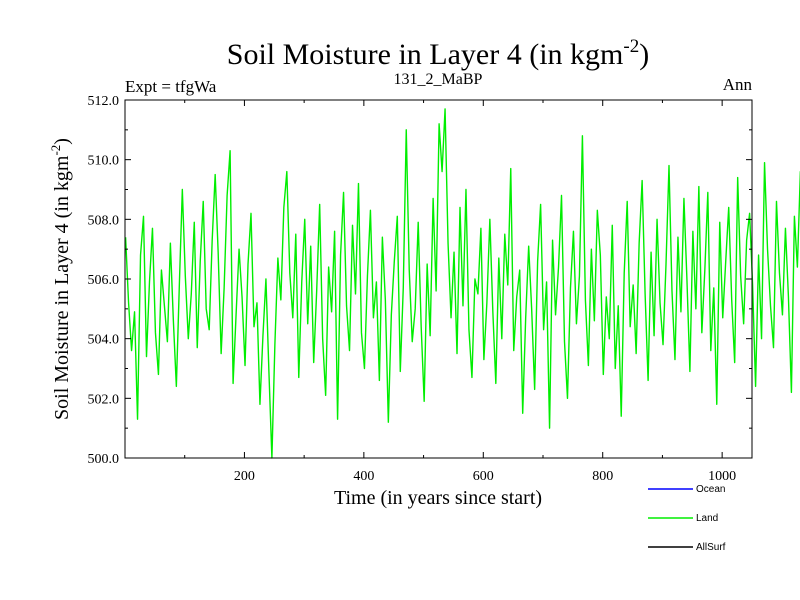 The image size is (800, 600). What do you see at coordinates (711, 547) in the screenshot?
I see `legend-label-allsurf: AllSurf` at bounding box center [711, 547].